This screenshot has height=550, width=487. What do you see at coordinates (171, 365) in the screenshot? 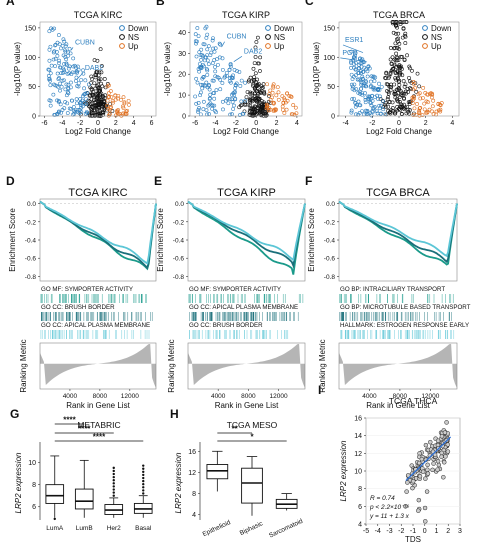
I see `rm-axis-label: Ranking Metric` at bounding box center [171, 365].